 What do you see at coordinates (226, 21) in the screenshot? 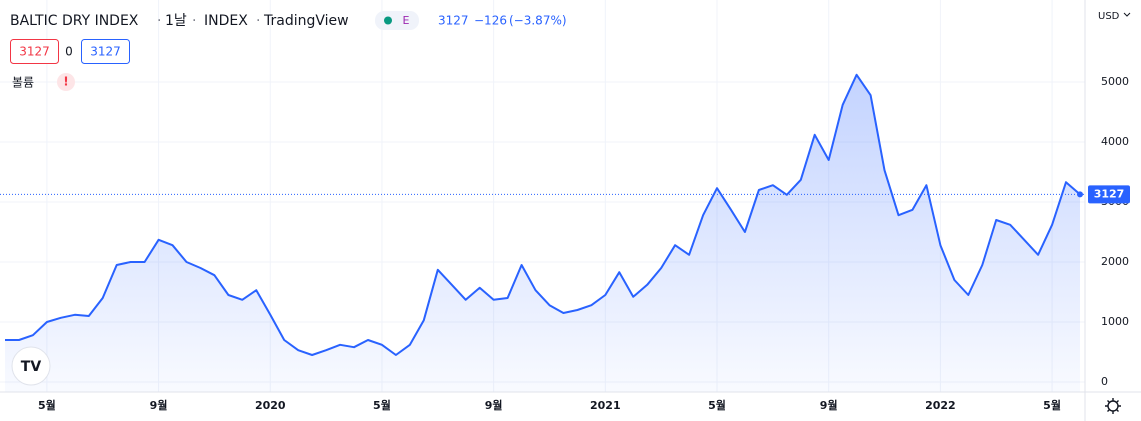
I see `exchange: INDEX` at bounding box center [226, 21].